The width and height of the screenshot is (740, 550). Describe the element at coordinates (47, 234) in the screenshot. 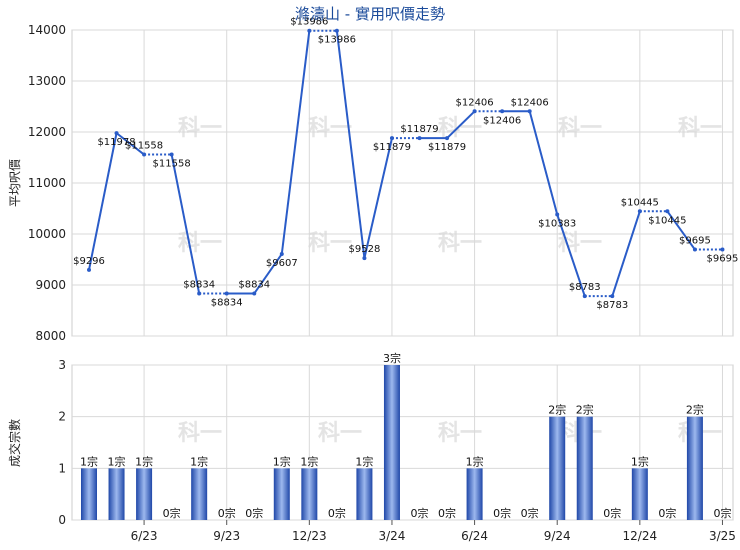

I see `price-y-tick-label: 10000` at that location.